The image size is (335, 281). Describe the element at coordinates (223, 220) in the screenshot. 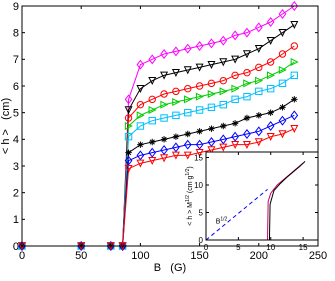

I see `annotation-part: 1/2` at that location.